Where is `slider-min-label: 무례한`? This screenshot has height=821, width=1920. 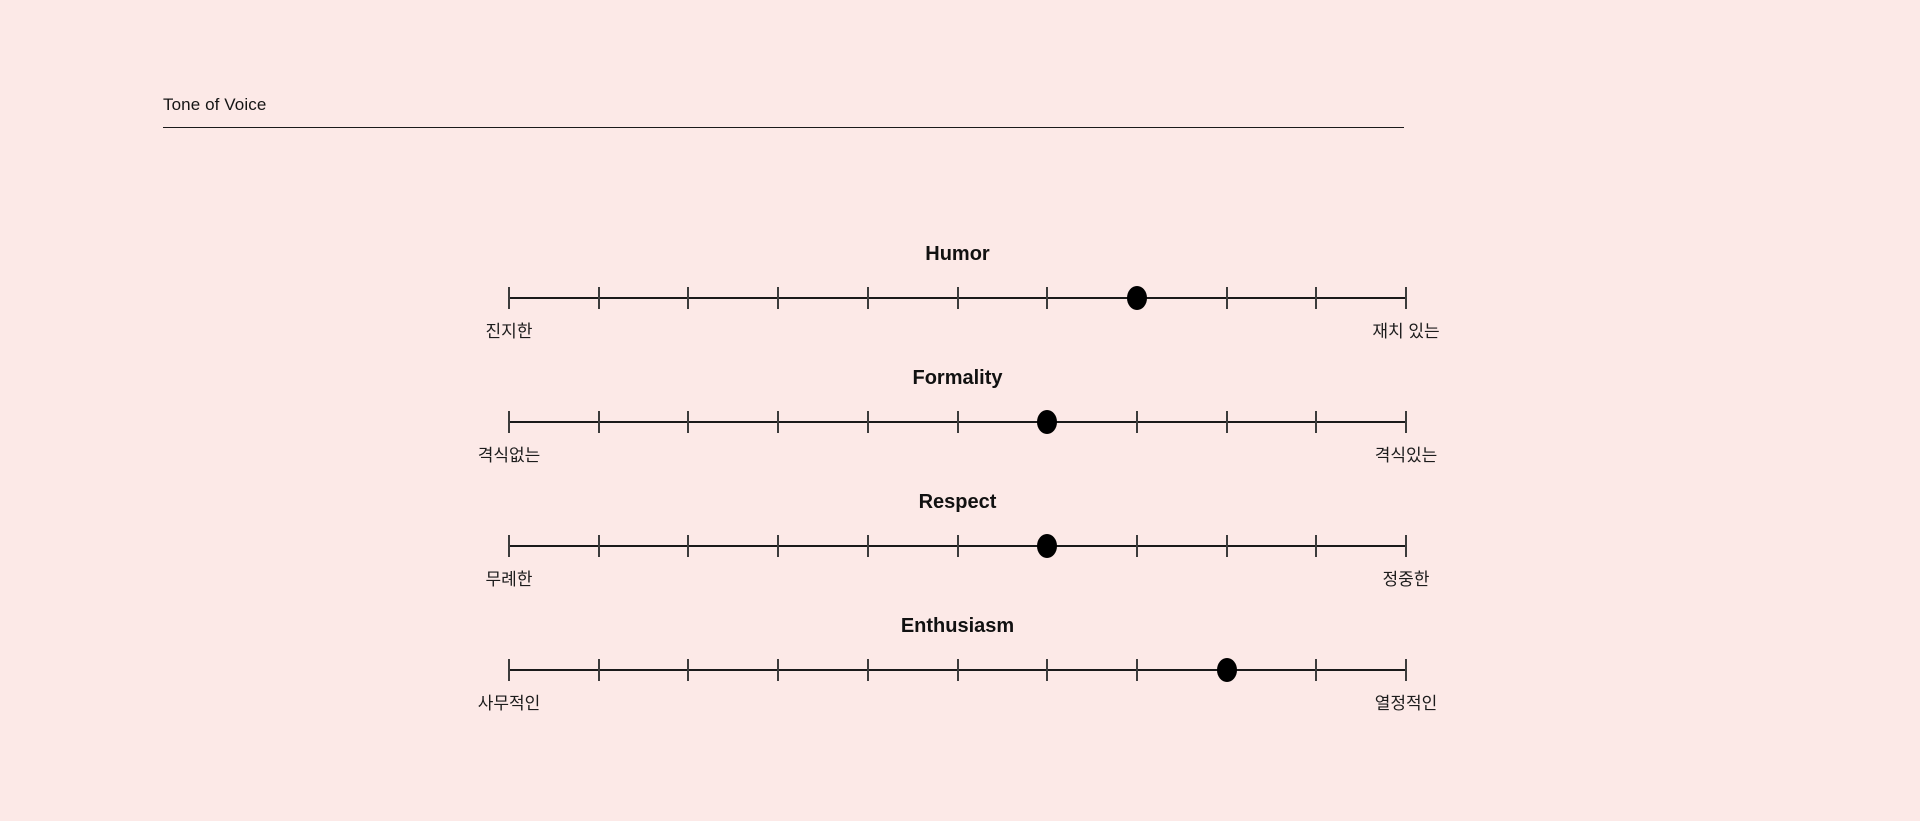 slider-min-label: 무례한 is located at coordinates (509, 579).